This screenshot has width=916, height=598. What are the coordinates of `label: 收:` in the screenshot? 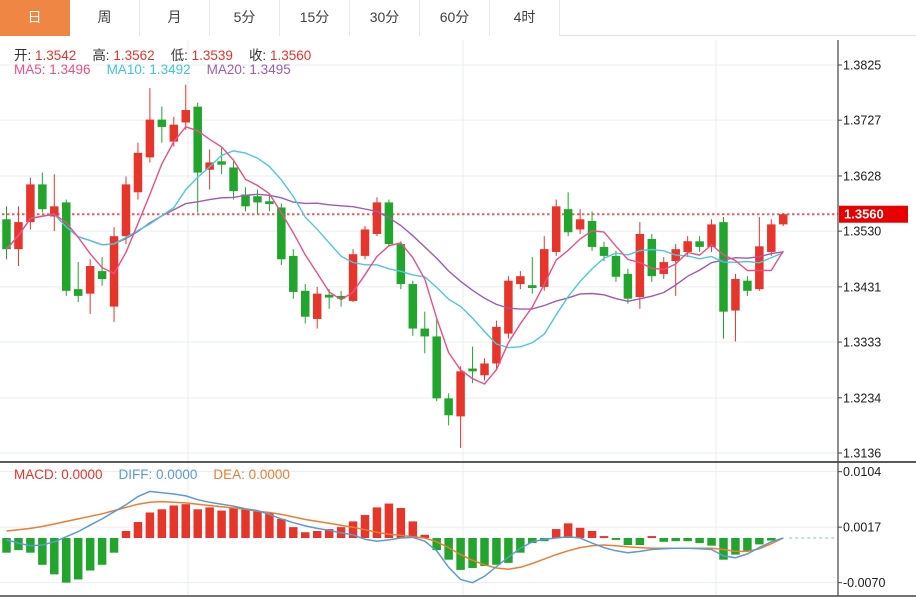 It's located at (259, 55).